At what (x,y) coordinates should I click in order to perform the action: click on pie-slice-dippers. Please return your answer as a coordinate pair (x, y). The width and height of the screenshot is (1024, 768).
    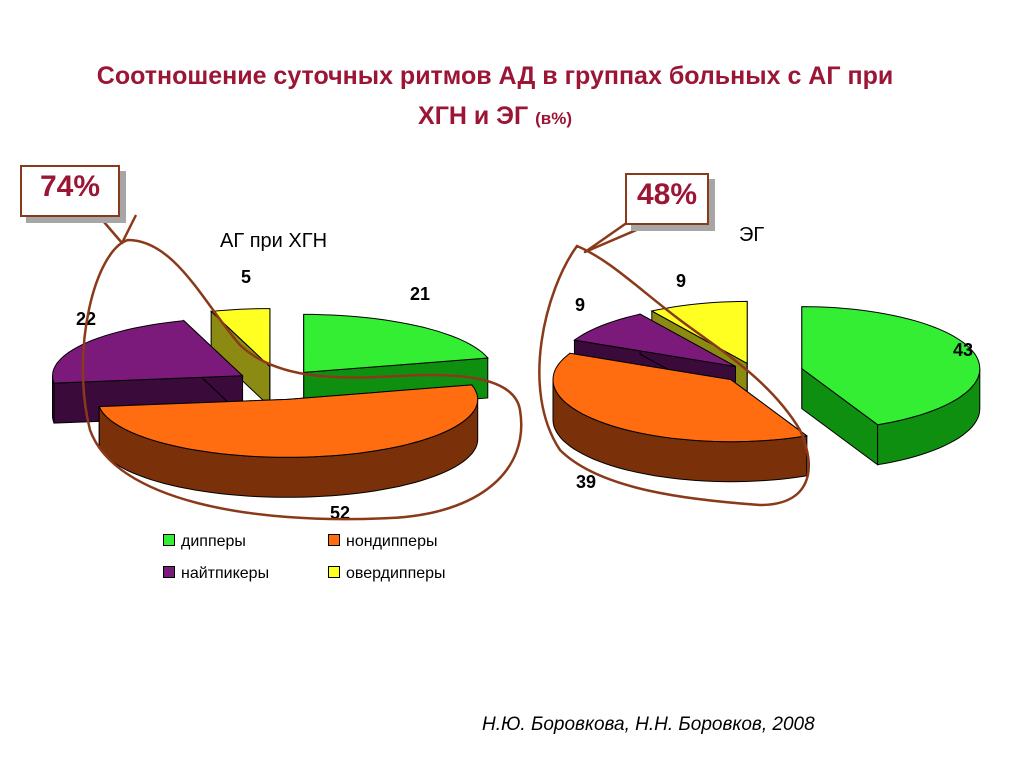
    Looking at the image, I should click on (891, 386).